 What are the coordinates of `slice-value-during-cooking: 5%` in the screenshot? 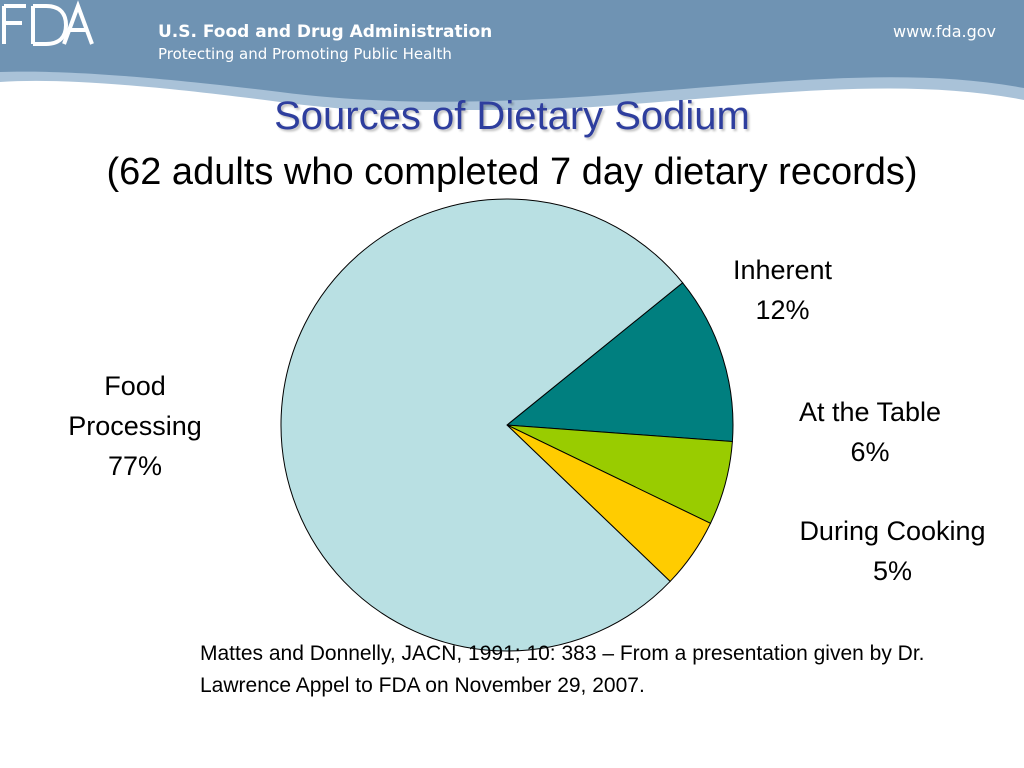 It's located at (892, 571).